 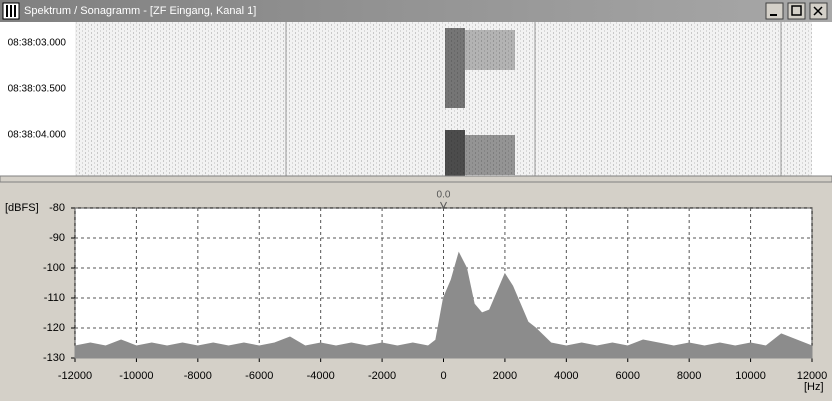 I want to click on x-tick-label: 6000, so click(x=628, y=376).